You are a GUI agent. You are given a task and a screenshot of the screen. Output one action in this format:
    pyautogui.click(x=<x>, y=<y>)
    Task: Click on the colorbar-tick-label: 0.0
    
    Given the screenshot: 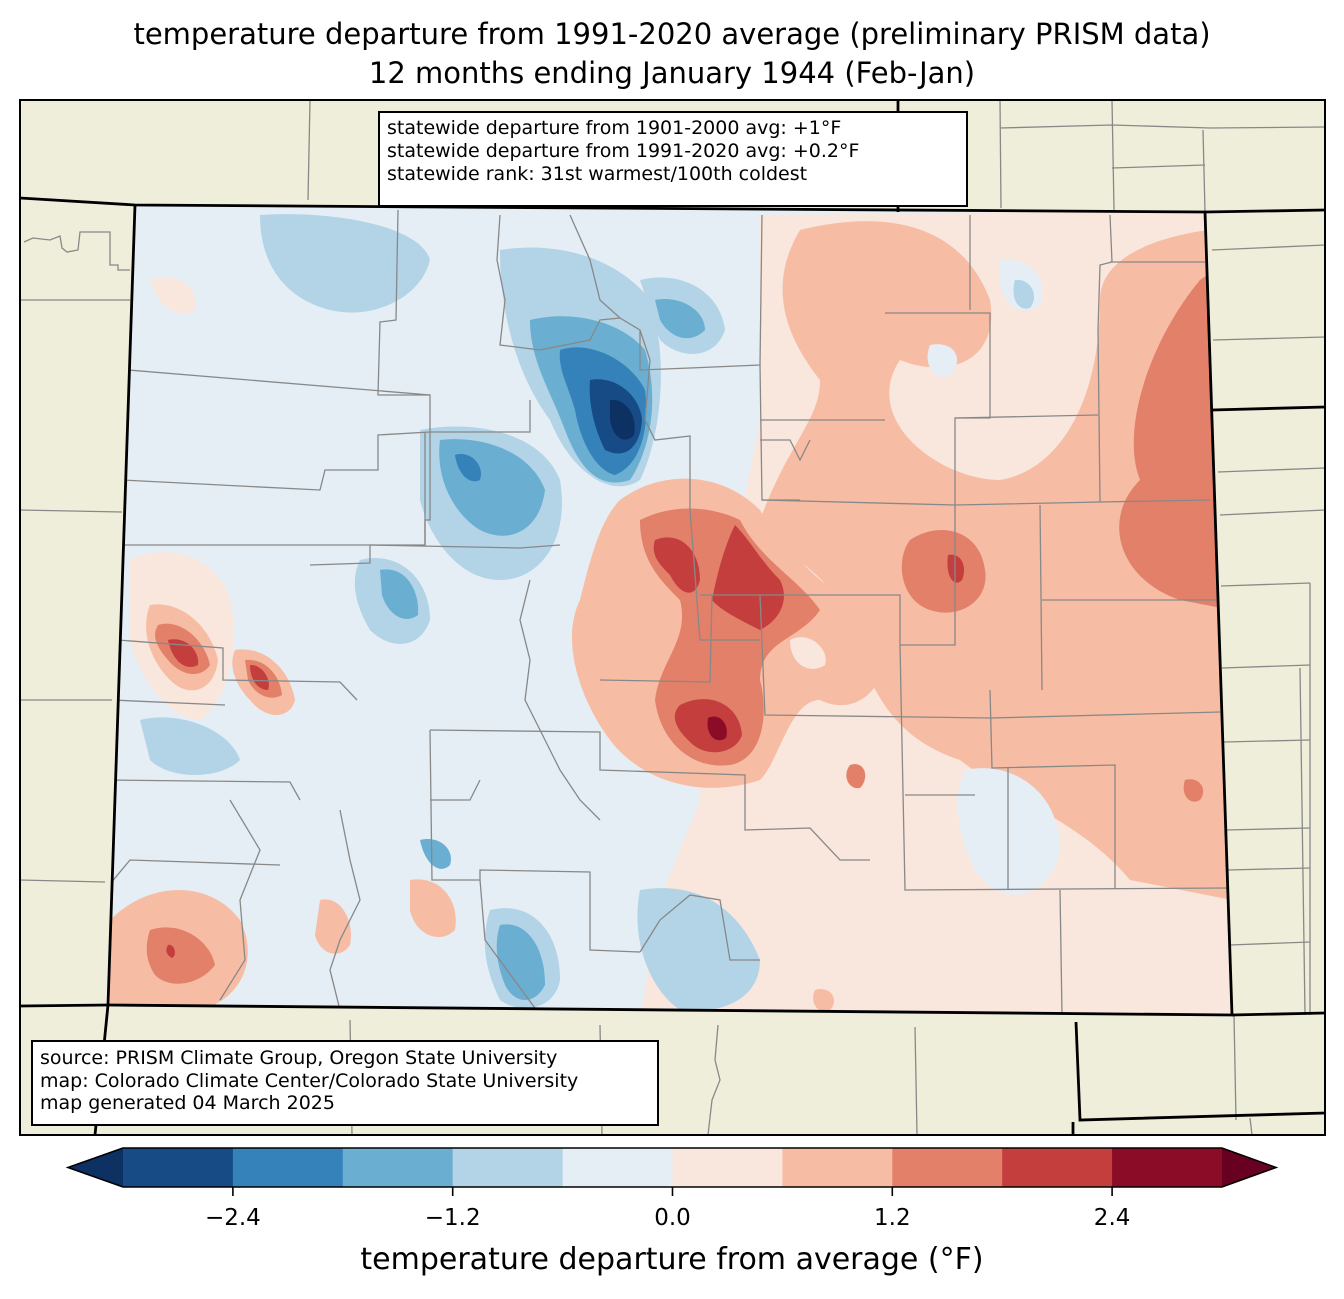 What is the action you would take?
    pyautogui.click(x=672, y=1218)
    